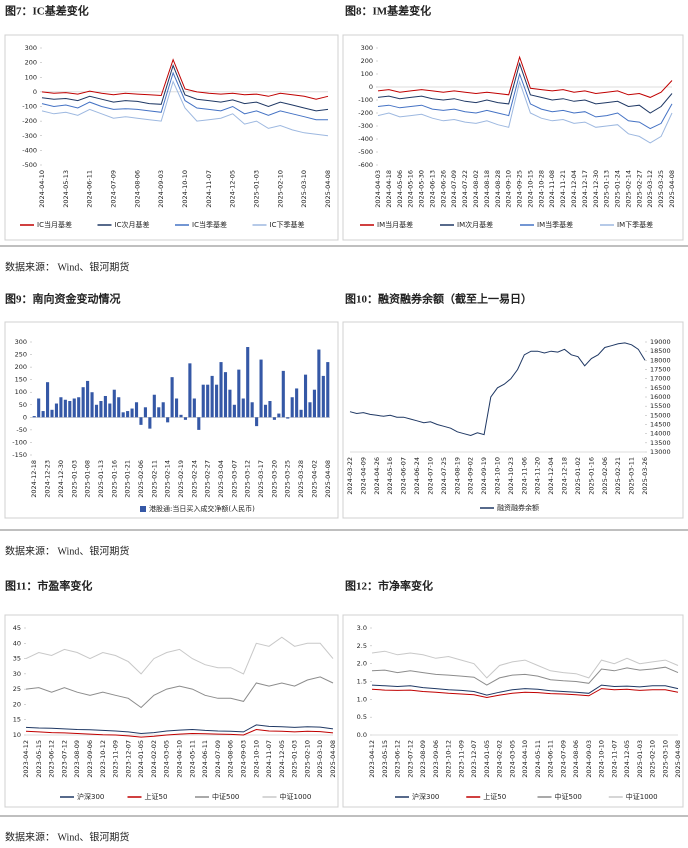 The image size is (688, 848). What do you see at coordinates (635, 224) in the screenshot?
I see `legend-label: IM下季基差` at bounding box center [635, 224].